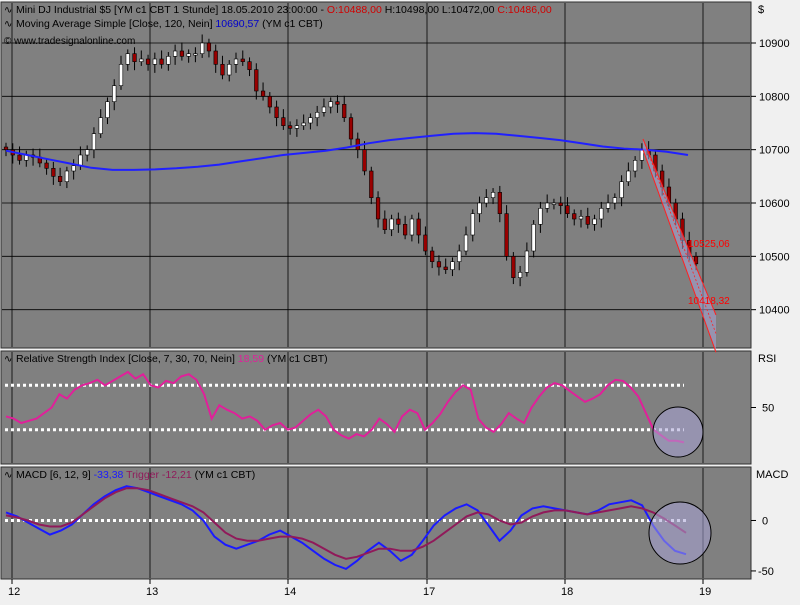 The width and height of the screenshot is (800, 605). Describe the element at coordinates (567, 592) in the screenshot. I see `x-tick-label: 18` at that location.